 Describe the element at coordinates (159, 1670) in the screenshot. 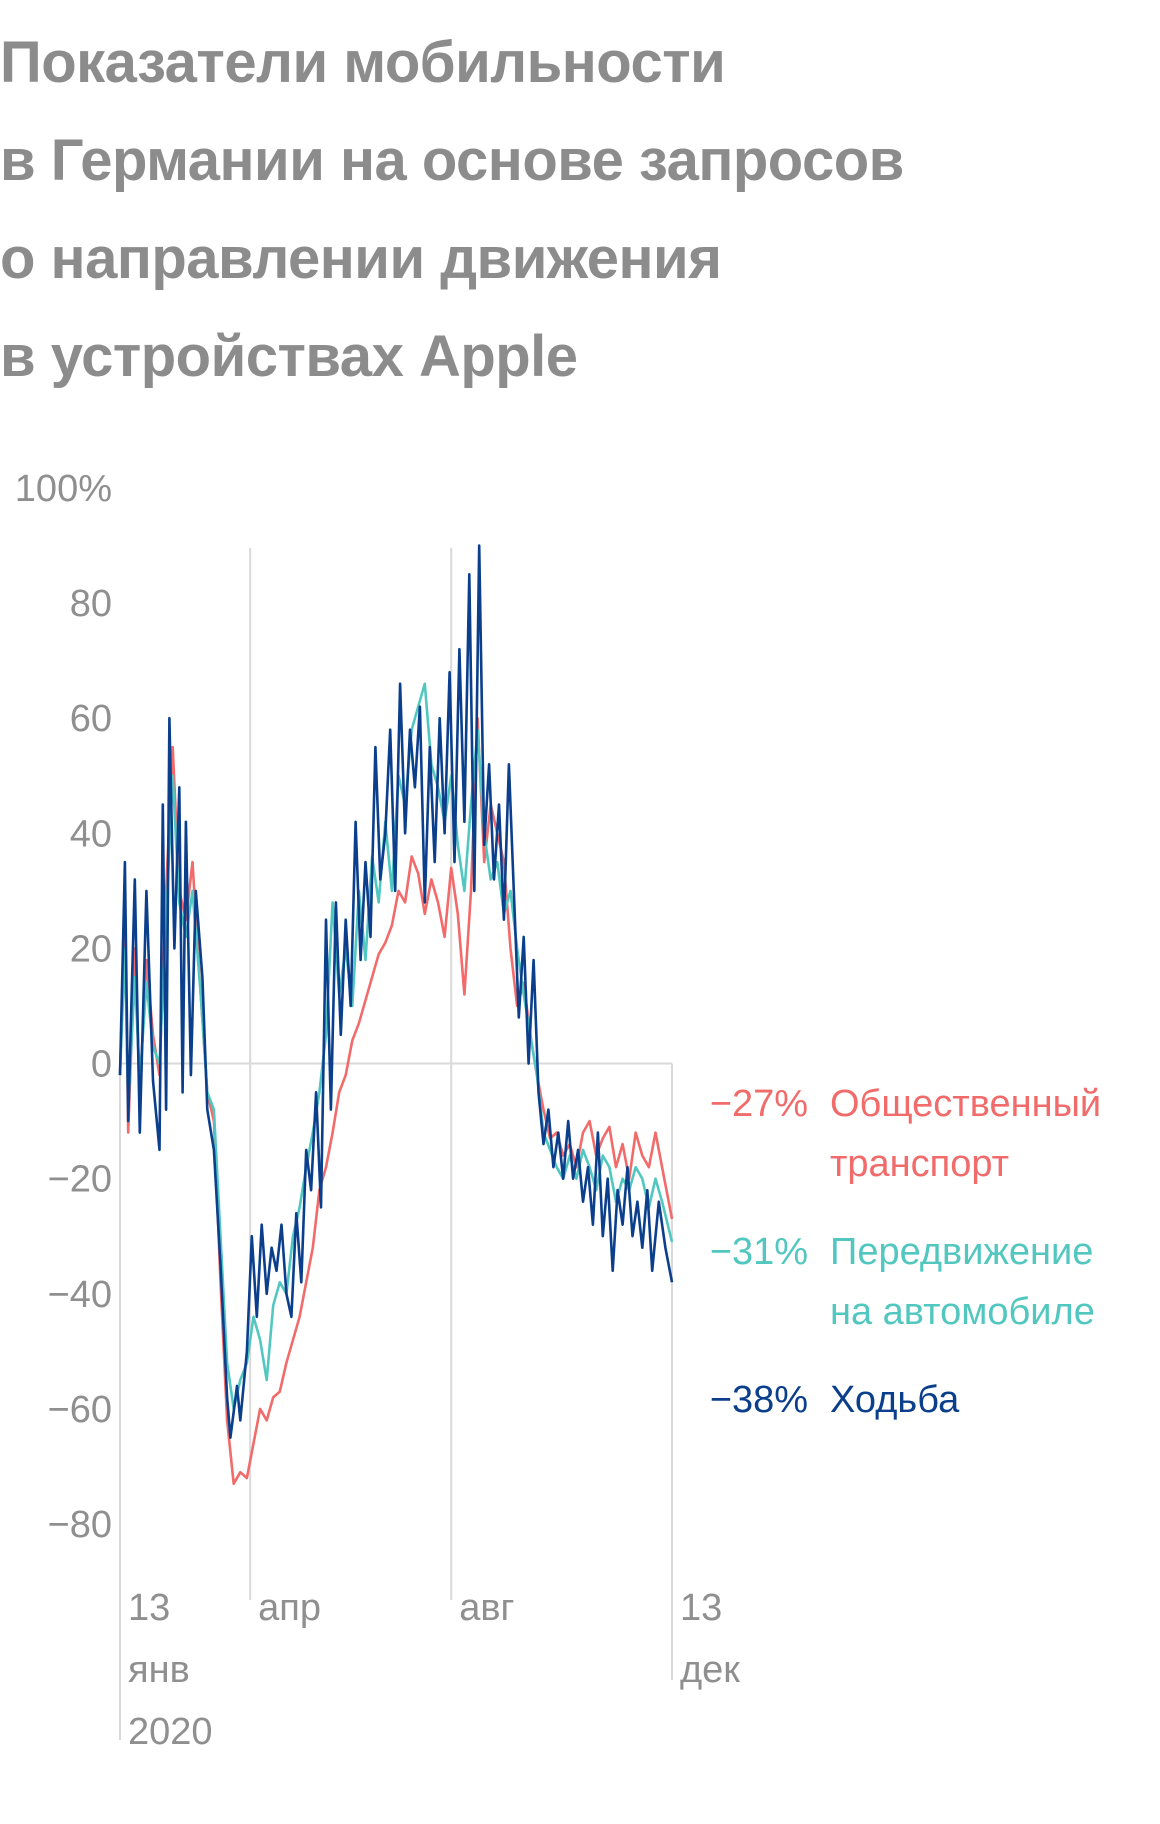

I see `x-tick-label: янв` at that location.